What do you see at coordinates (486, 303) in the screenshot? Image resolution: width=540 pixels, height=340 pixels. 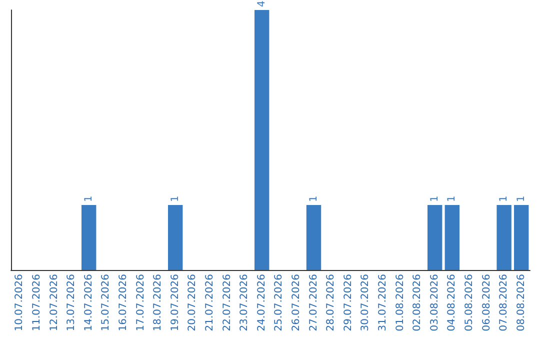 I see `x-tick-label: 06.08.2026` at bounding box center [486, 303].